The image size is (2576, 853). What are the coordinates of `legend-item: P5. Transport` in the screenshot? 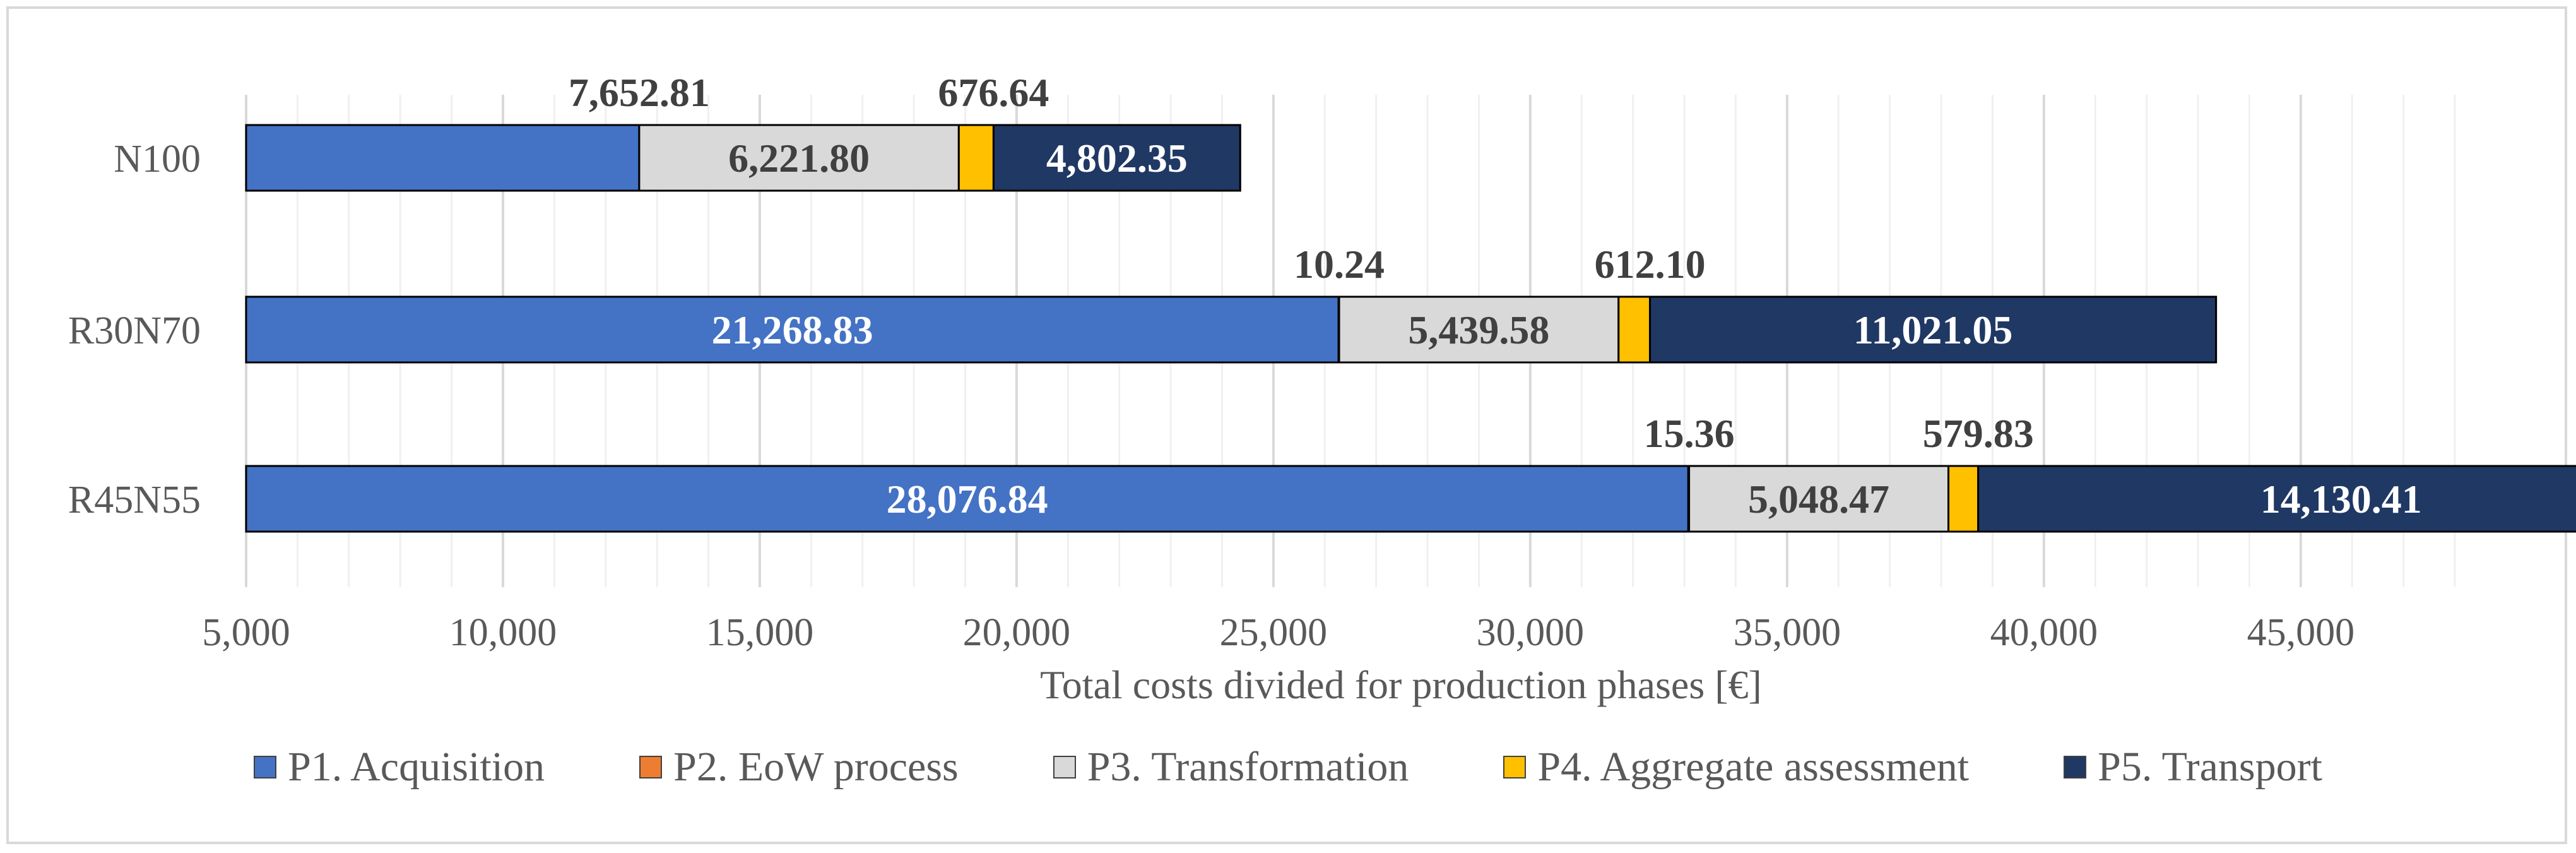 It's located at (2193, 767).